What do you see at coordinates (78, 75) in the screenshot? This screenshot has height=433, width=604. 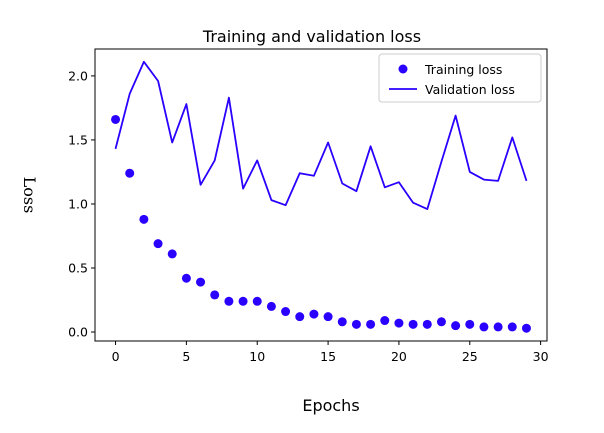 I see `y-tick-label: 2.0` at bounding box center [78, 75].